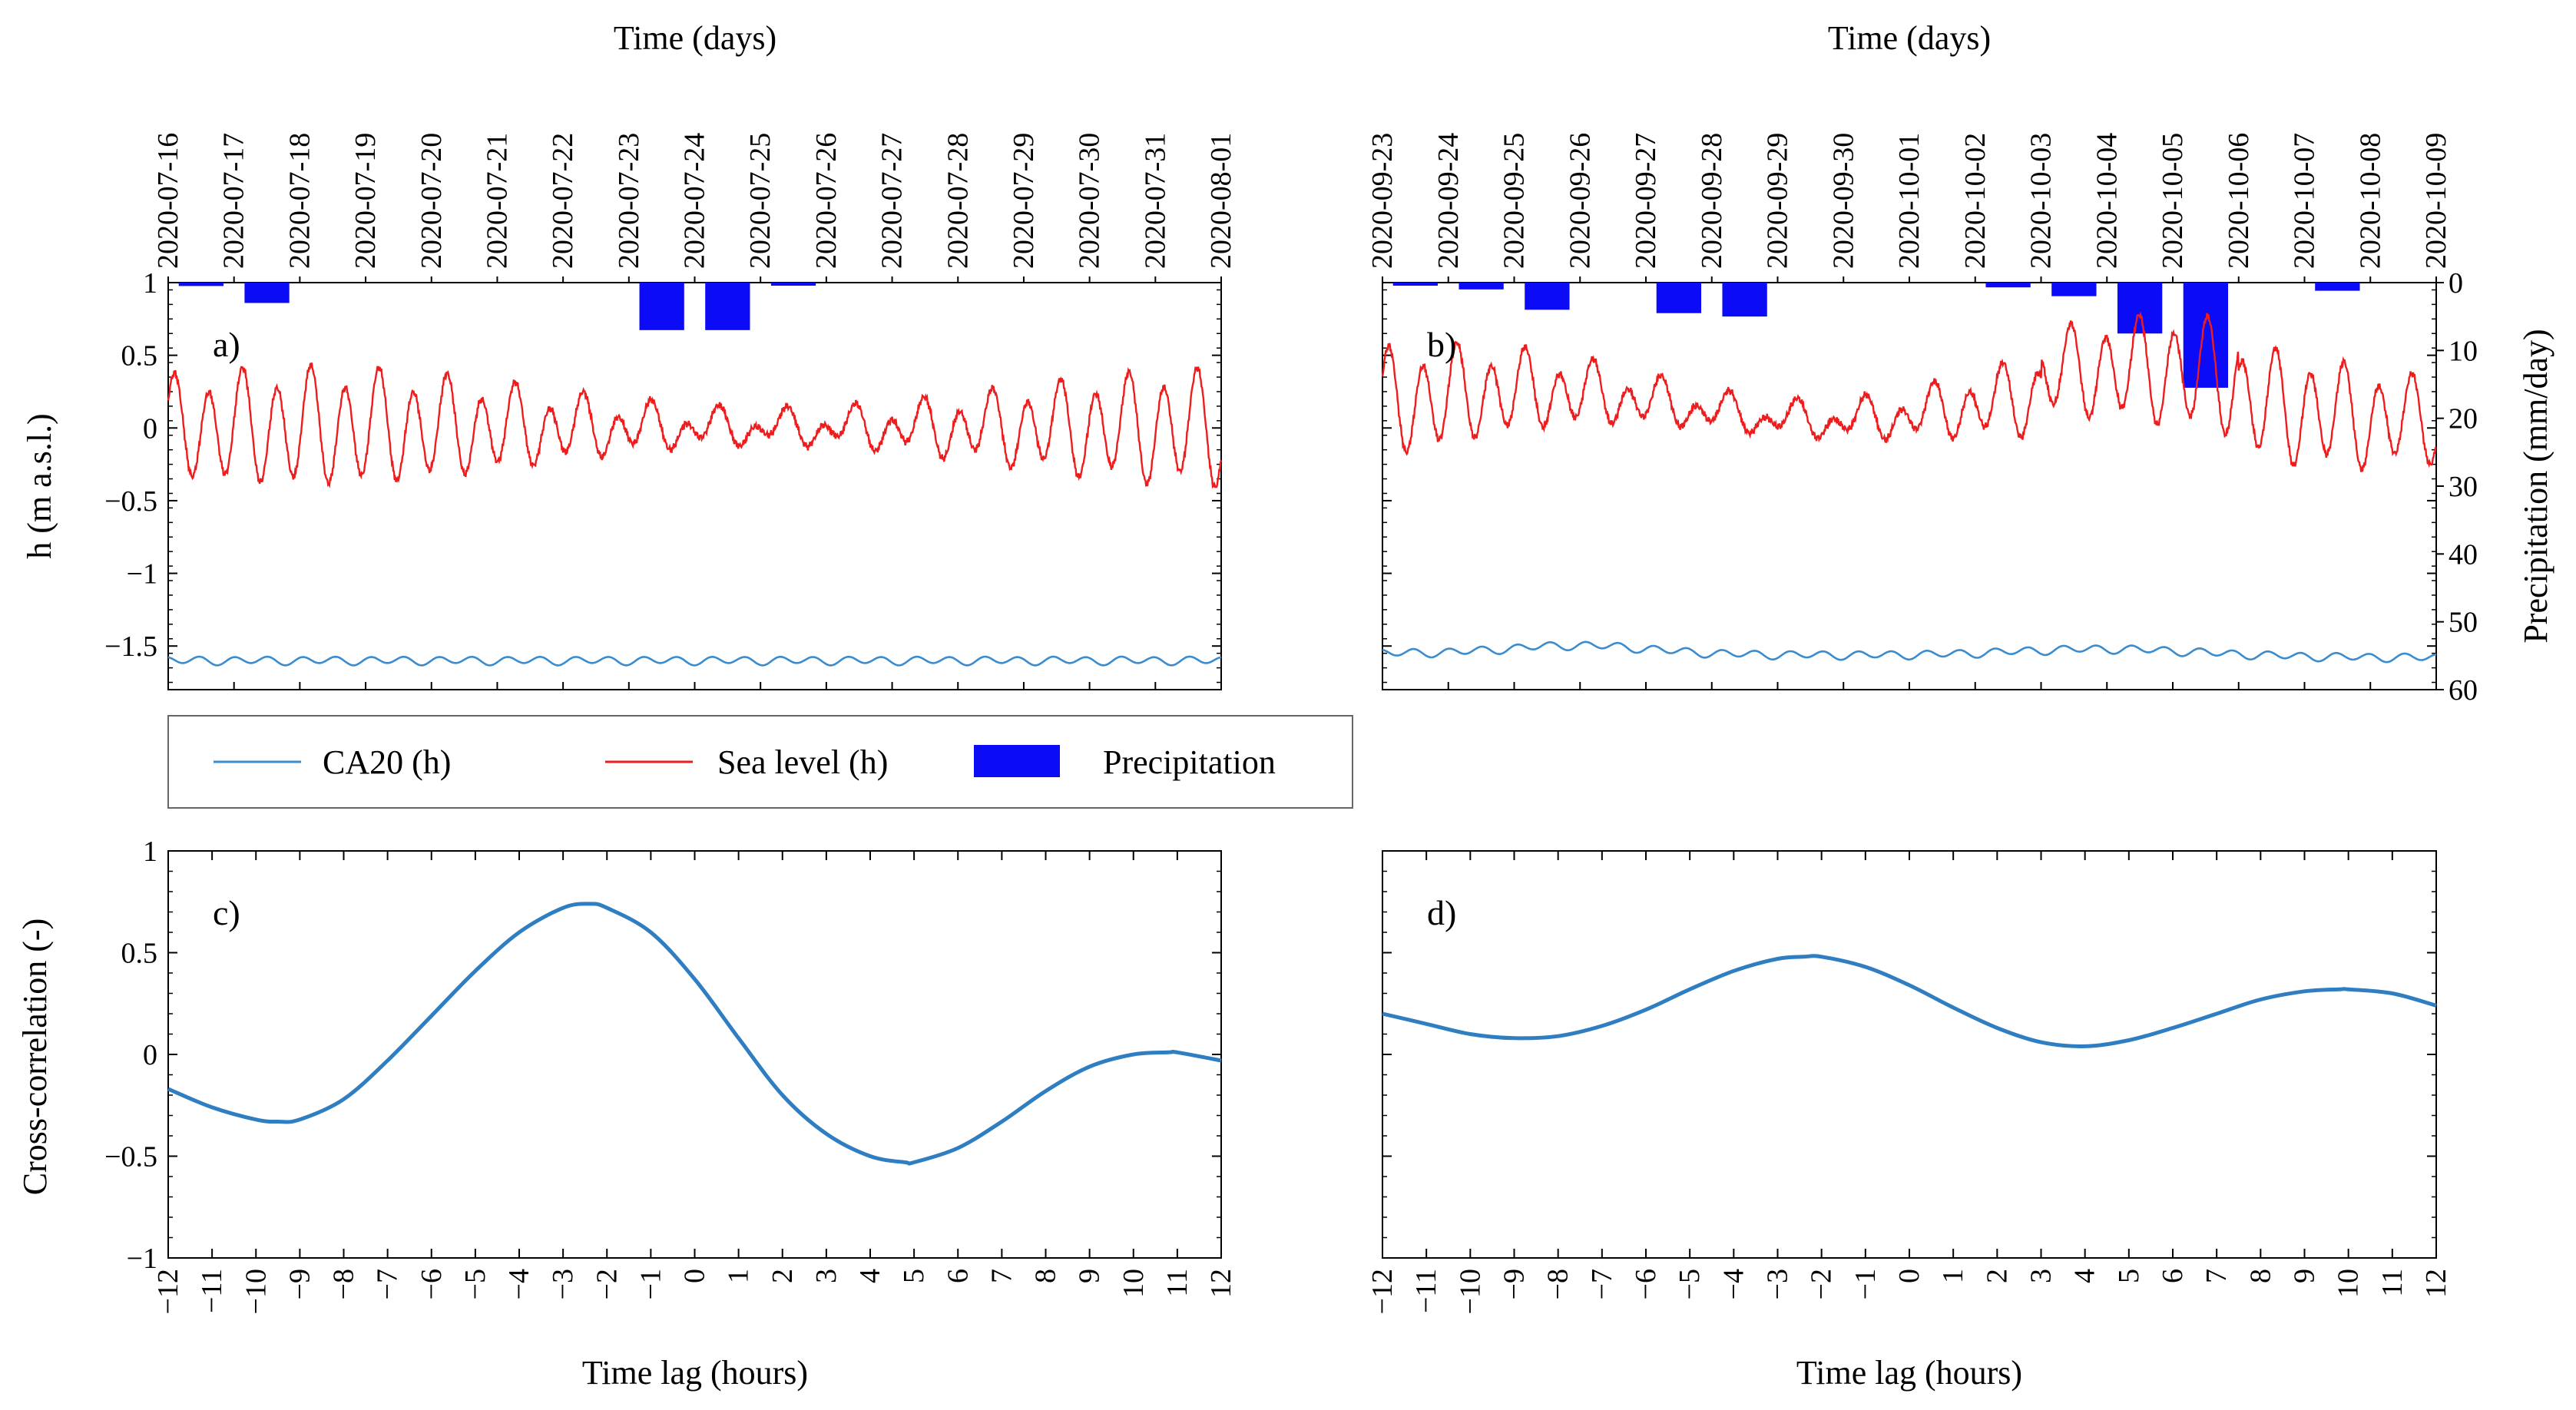  What do you see at coordinates (432, 1284) in the screenshot?
I see `panel-c-xtick-label: −6` at bounding box center [432, 1284].